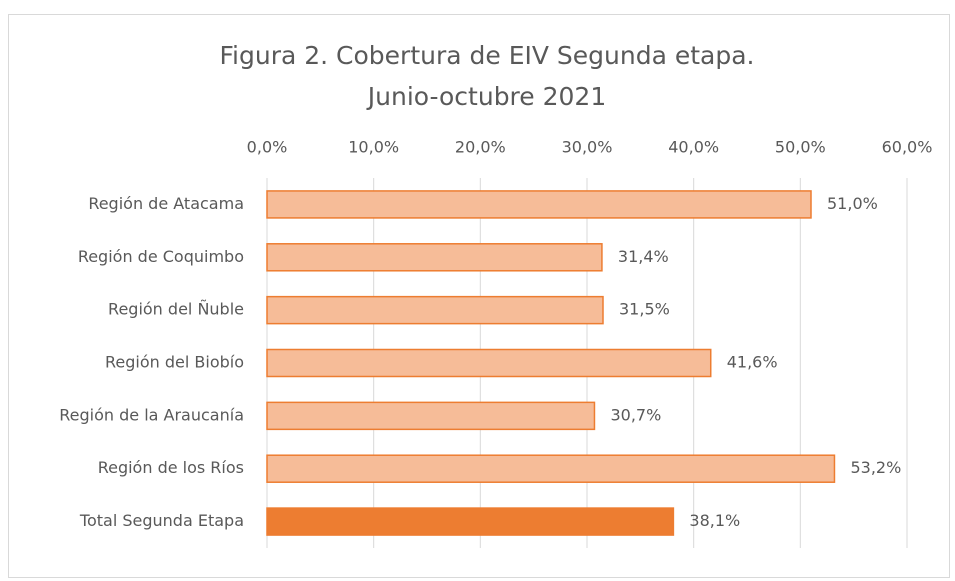 The width and height of the screenshot is (955, 581). I want to click on data-label: 31,5%, so click(644, 309).